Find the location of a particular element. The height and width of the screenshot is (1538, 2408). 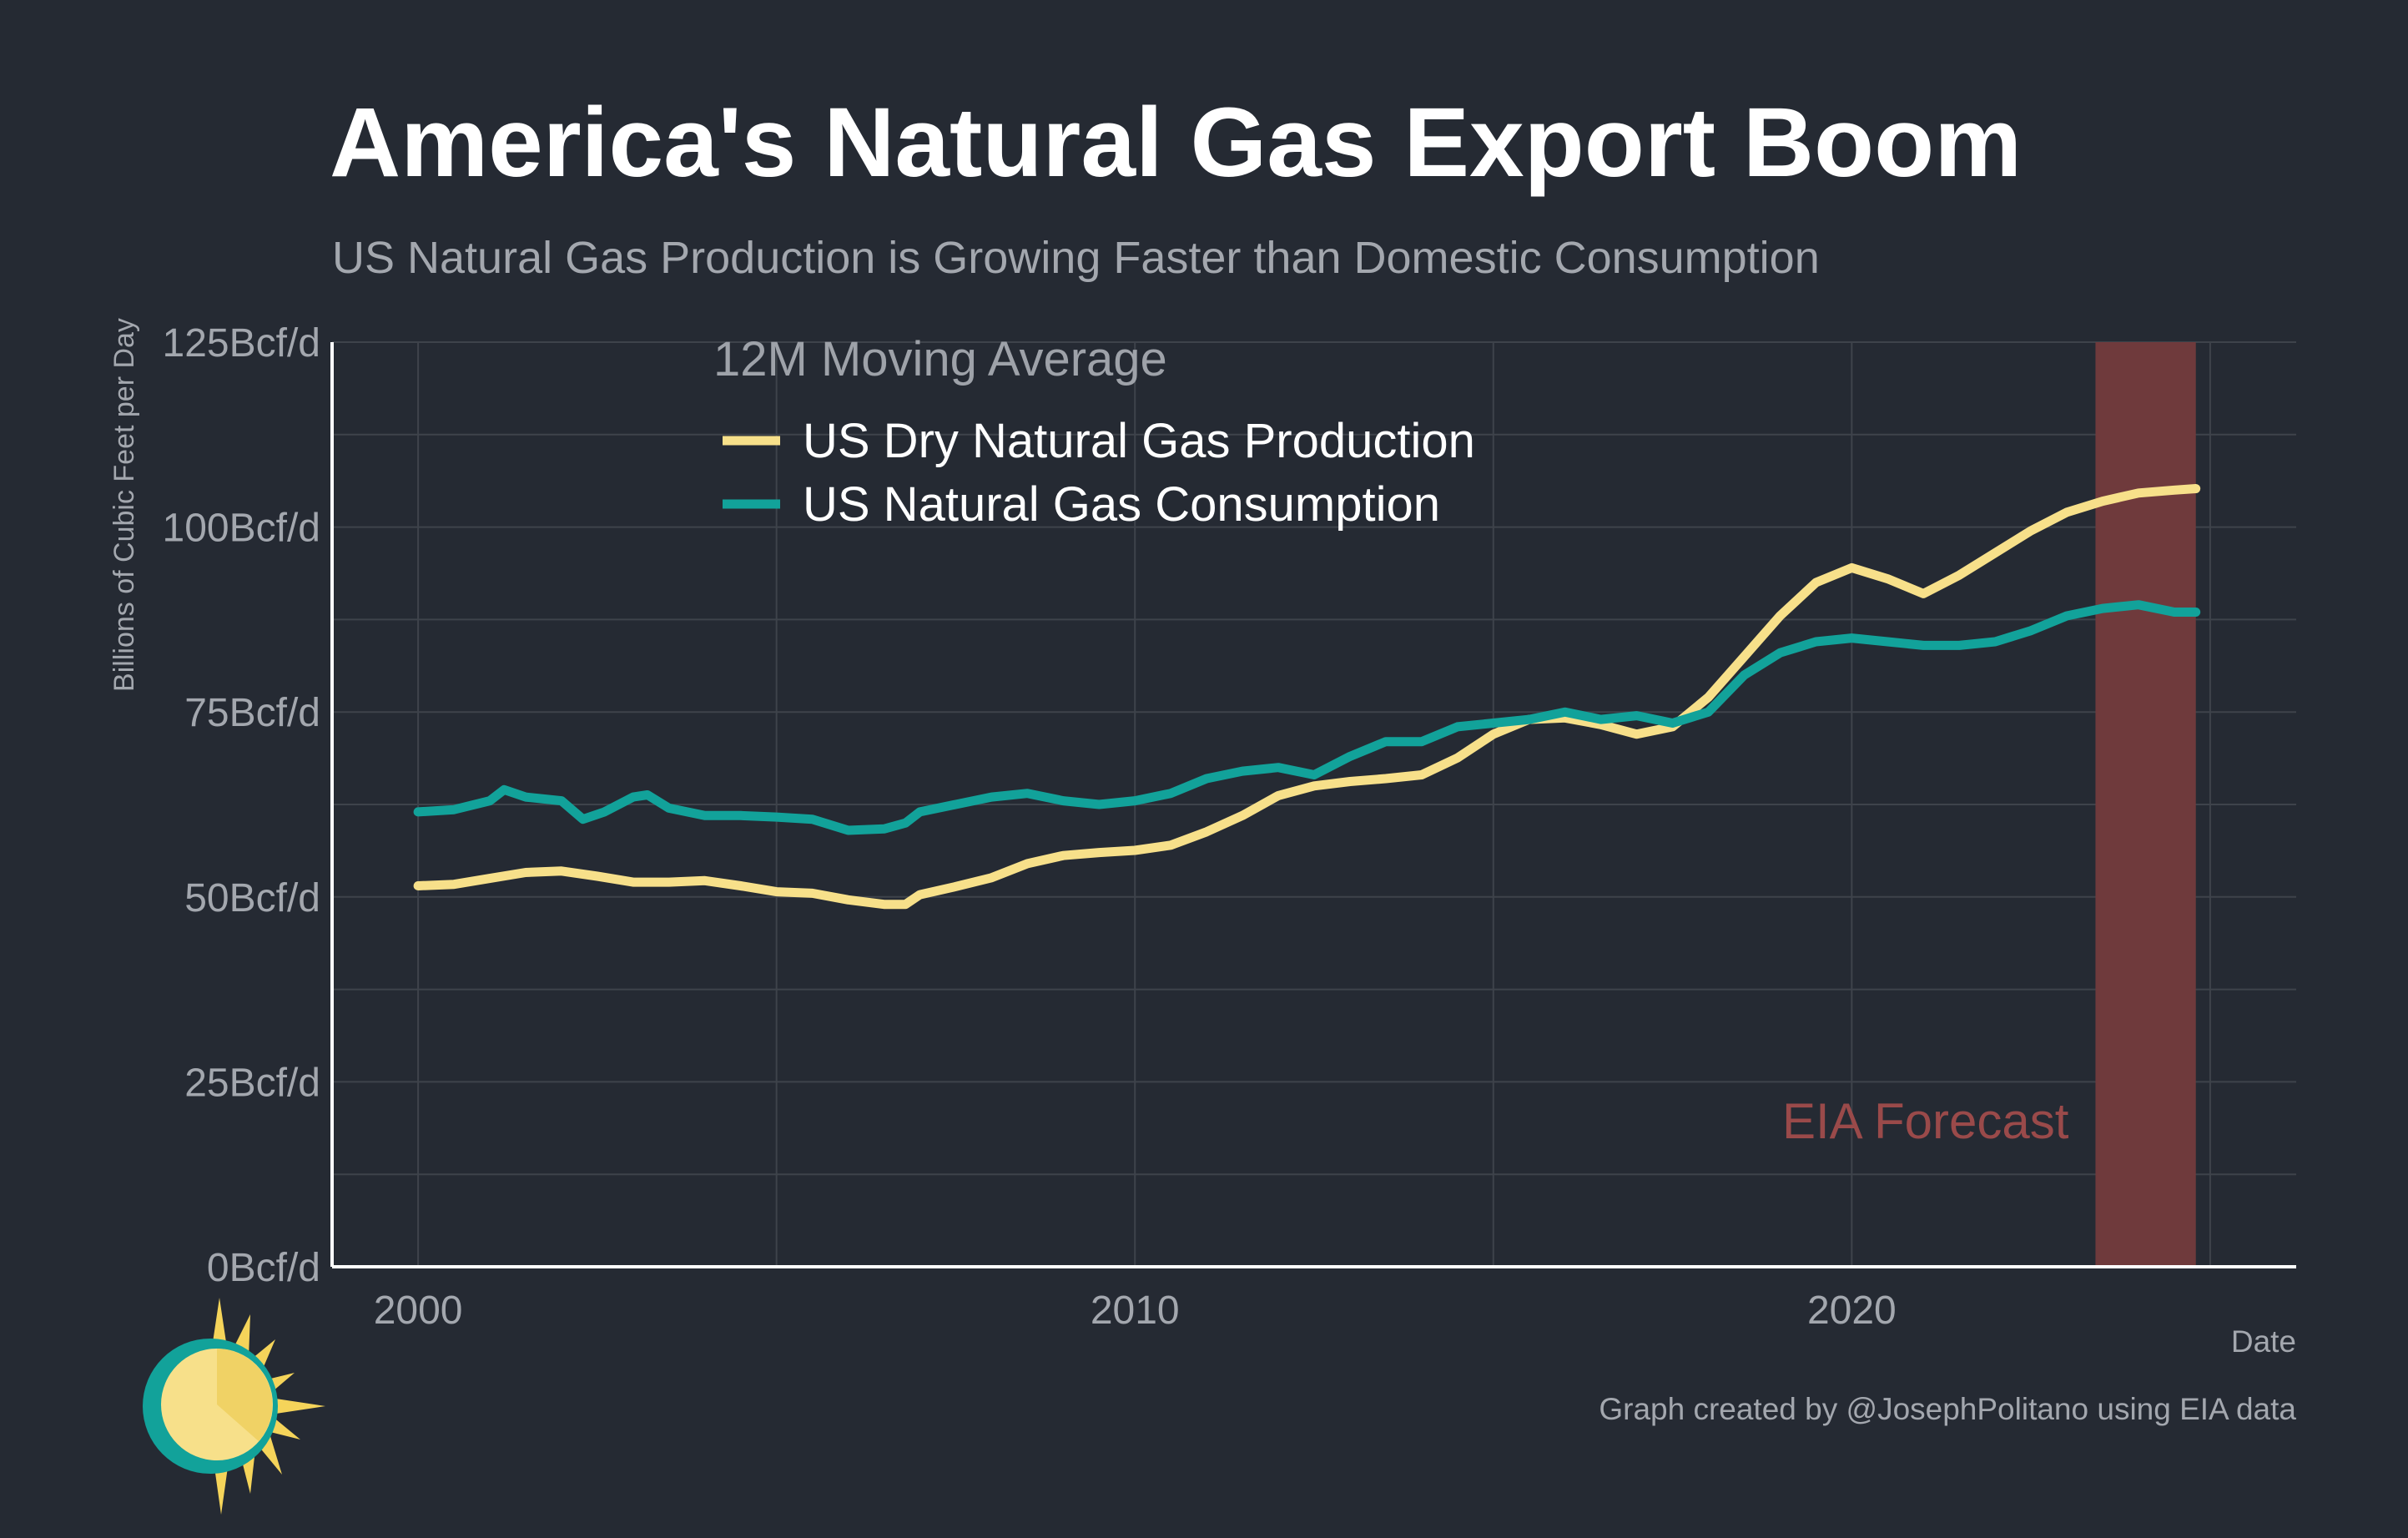

forecast-label: EIA Forecast is located at coordinates (1925, 1121).